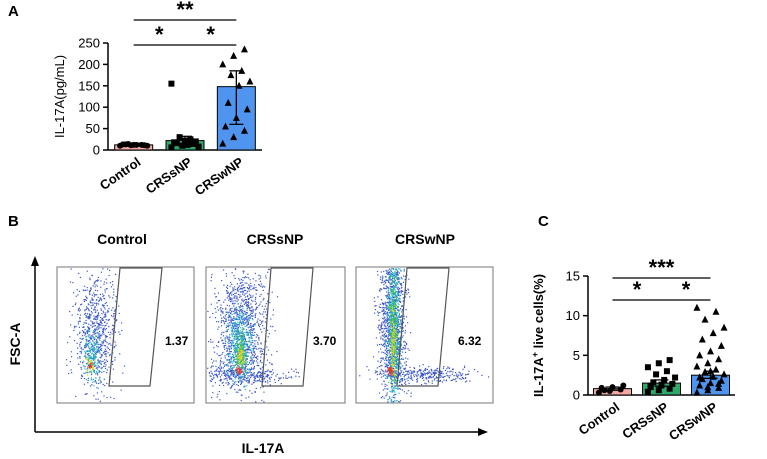  Describe the element at coordinates (424, 335) in the screenshot. I see `flow-plot-crswnp` at that location.